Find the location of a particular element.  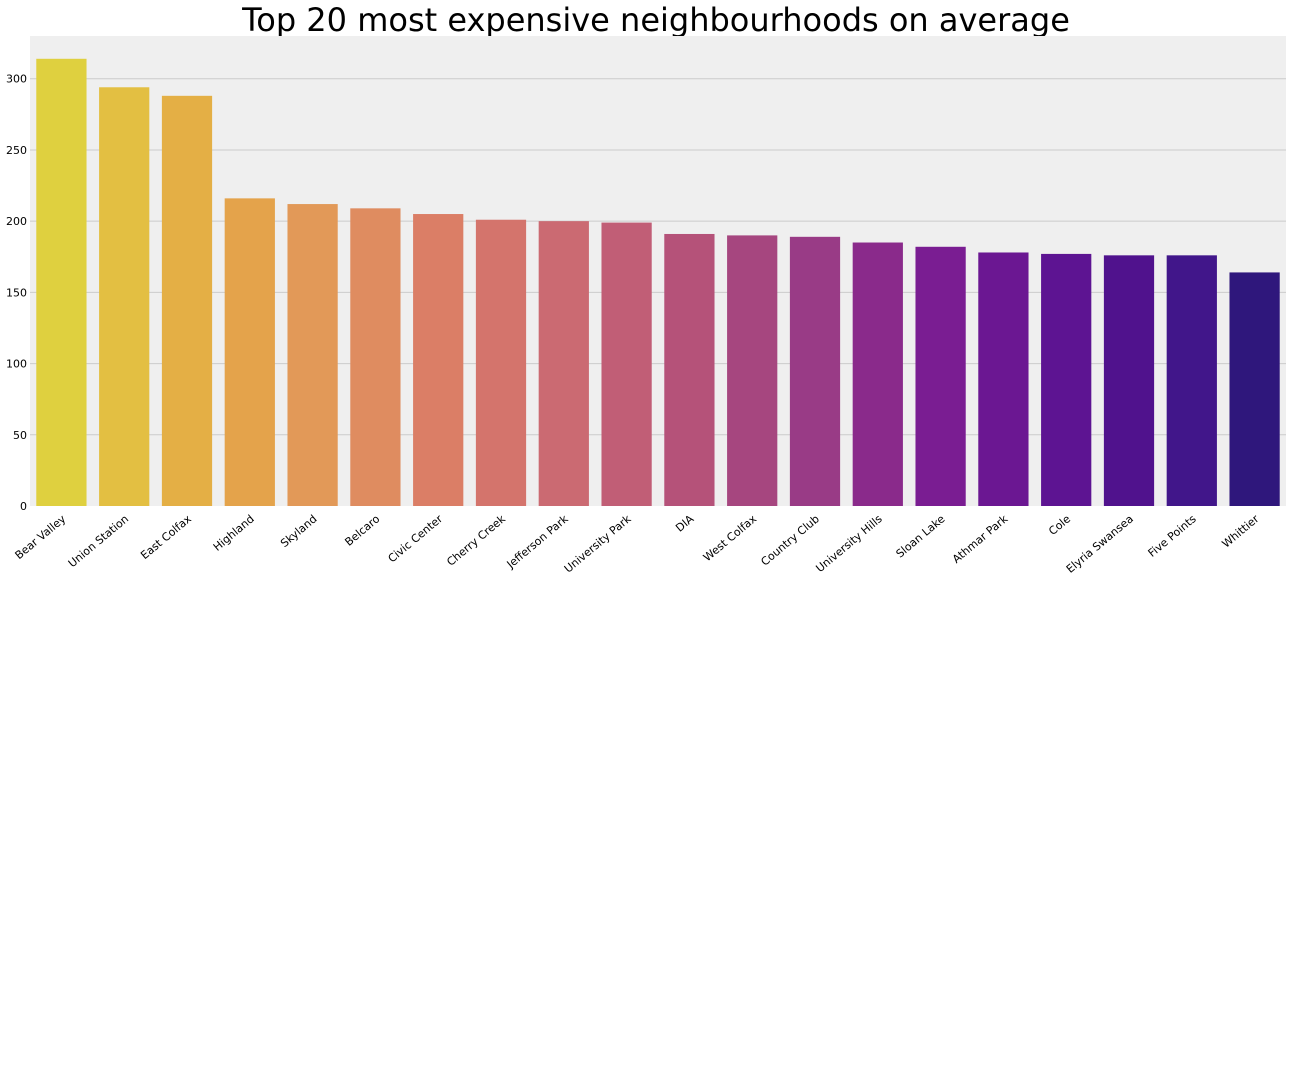

x-tick-label: DIA is located at coordinates (684, 523).